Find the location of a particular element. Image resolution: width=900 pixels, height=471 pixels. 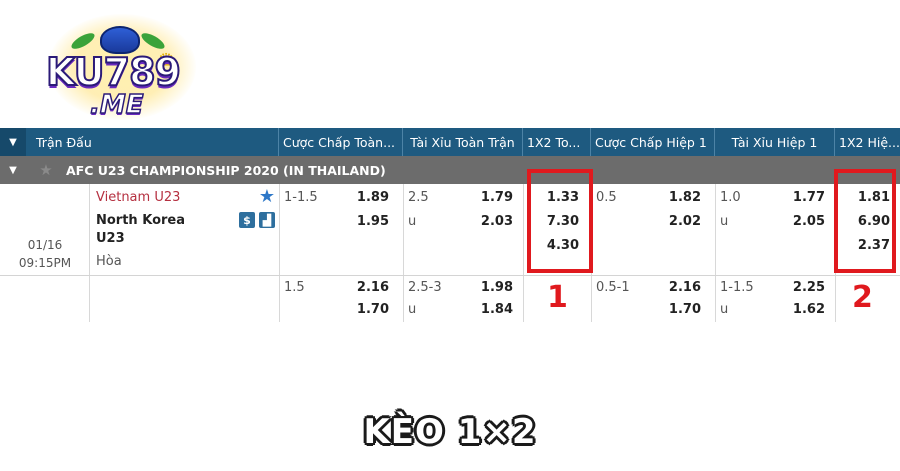

hdp1-line: 0.5 is located at coordinates (606, 197).